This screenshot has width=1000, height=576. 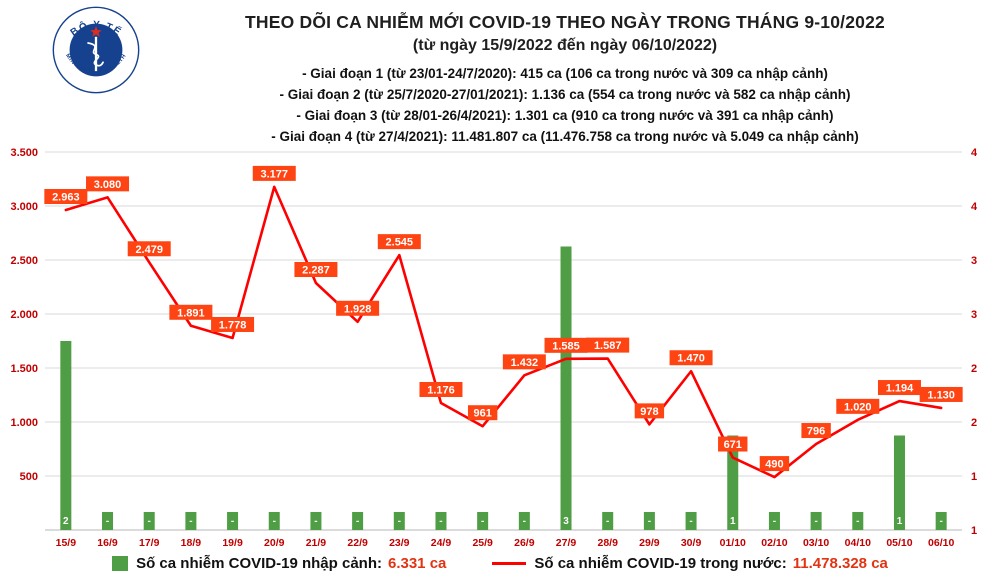 I want to click on line-series-swatch, so click(x=509, y=563).